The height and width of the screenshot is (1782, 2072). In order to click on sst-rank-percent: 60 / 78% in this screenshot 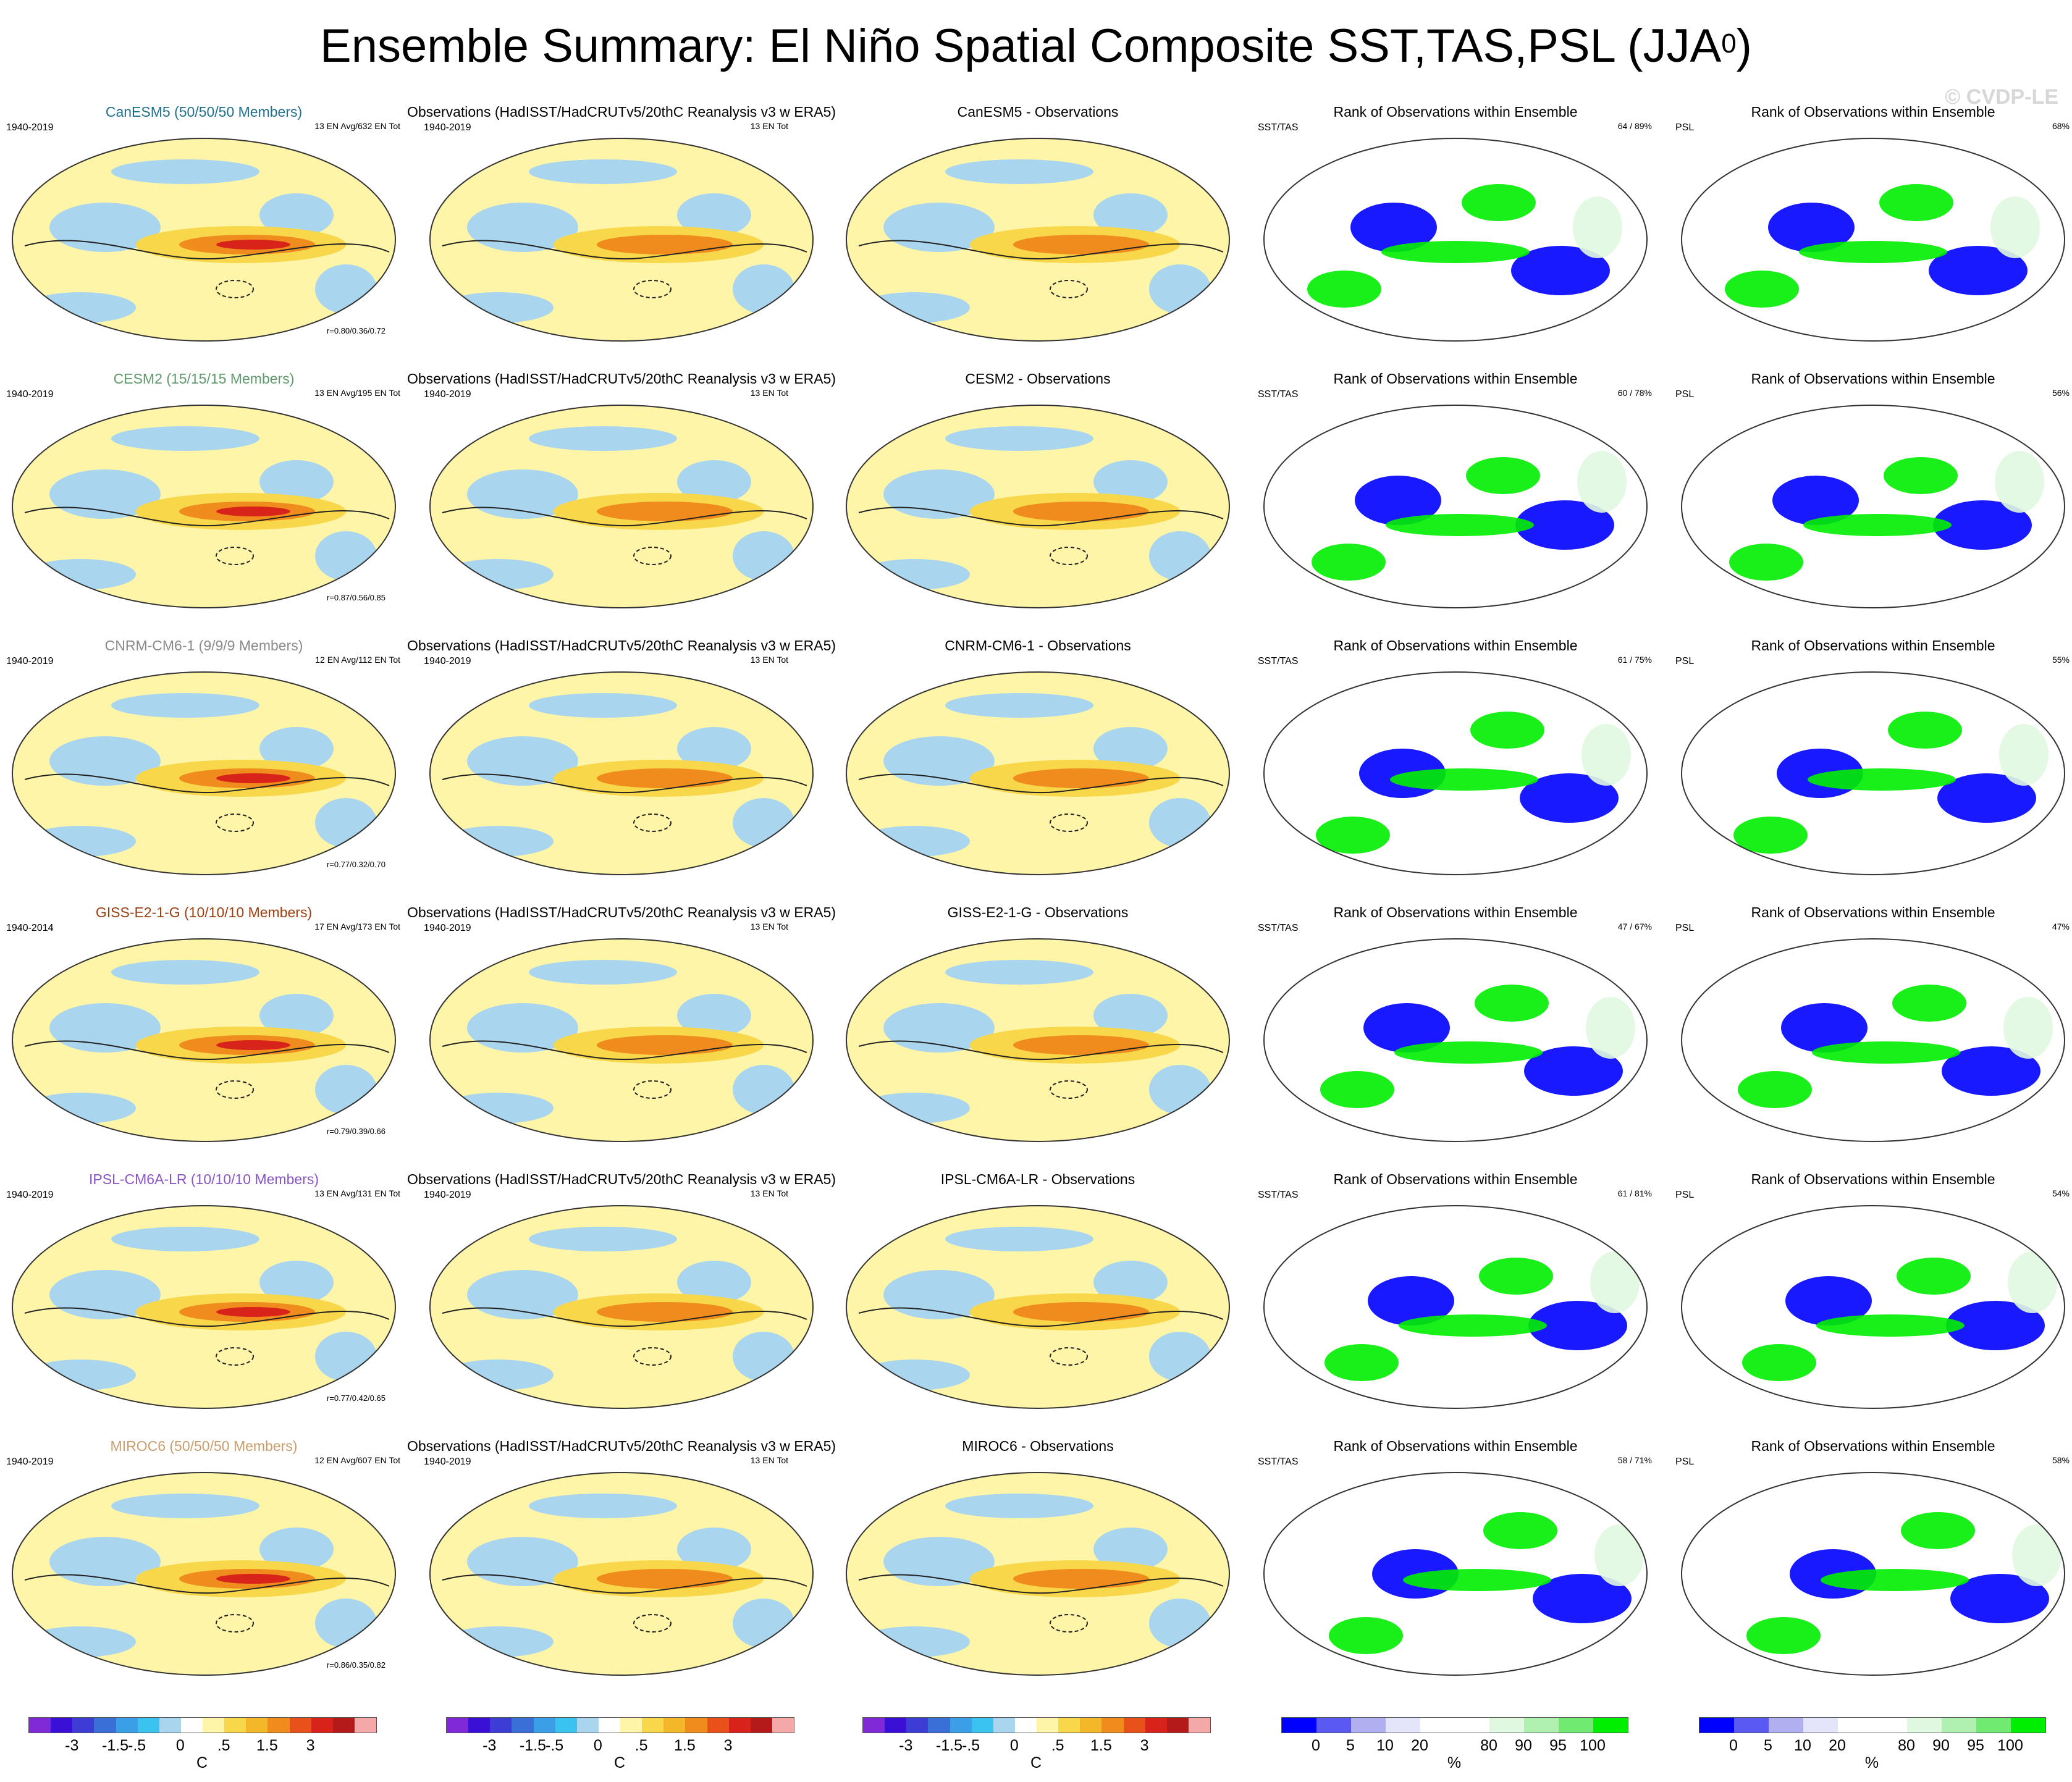, I will do `click(1634, 393)`.